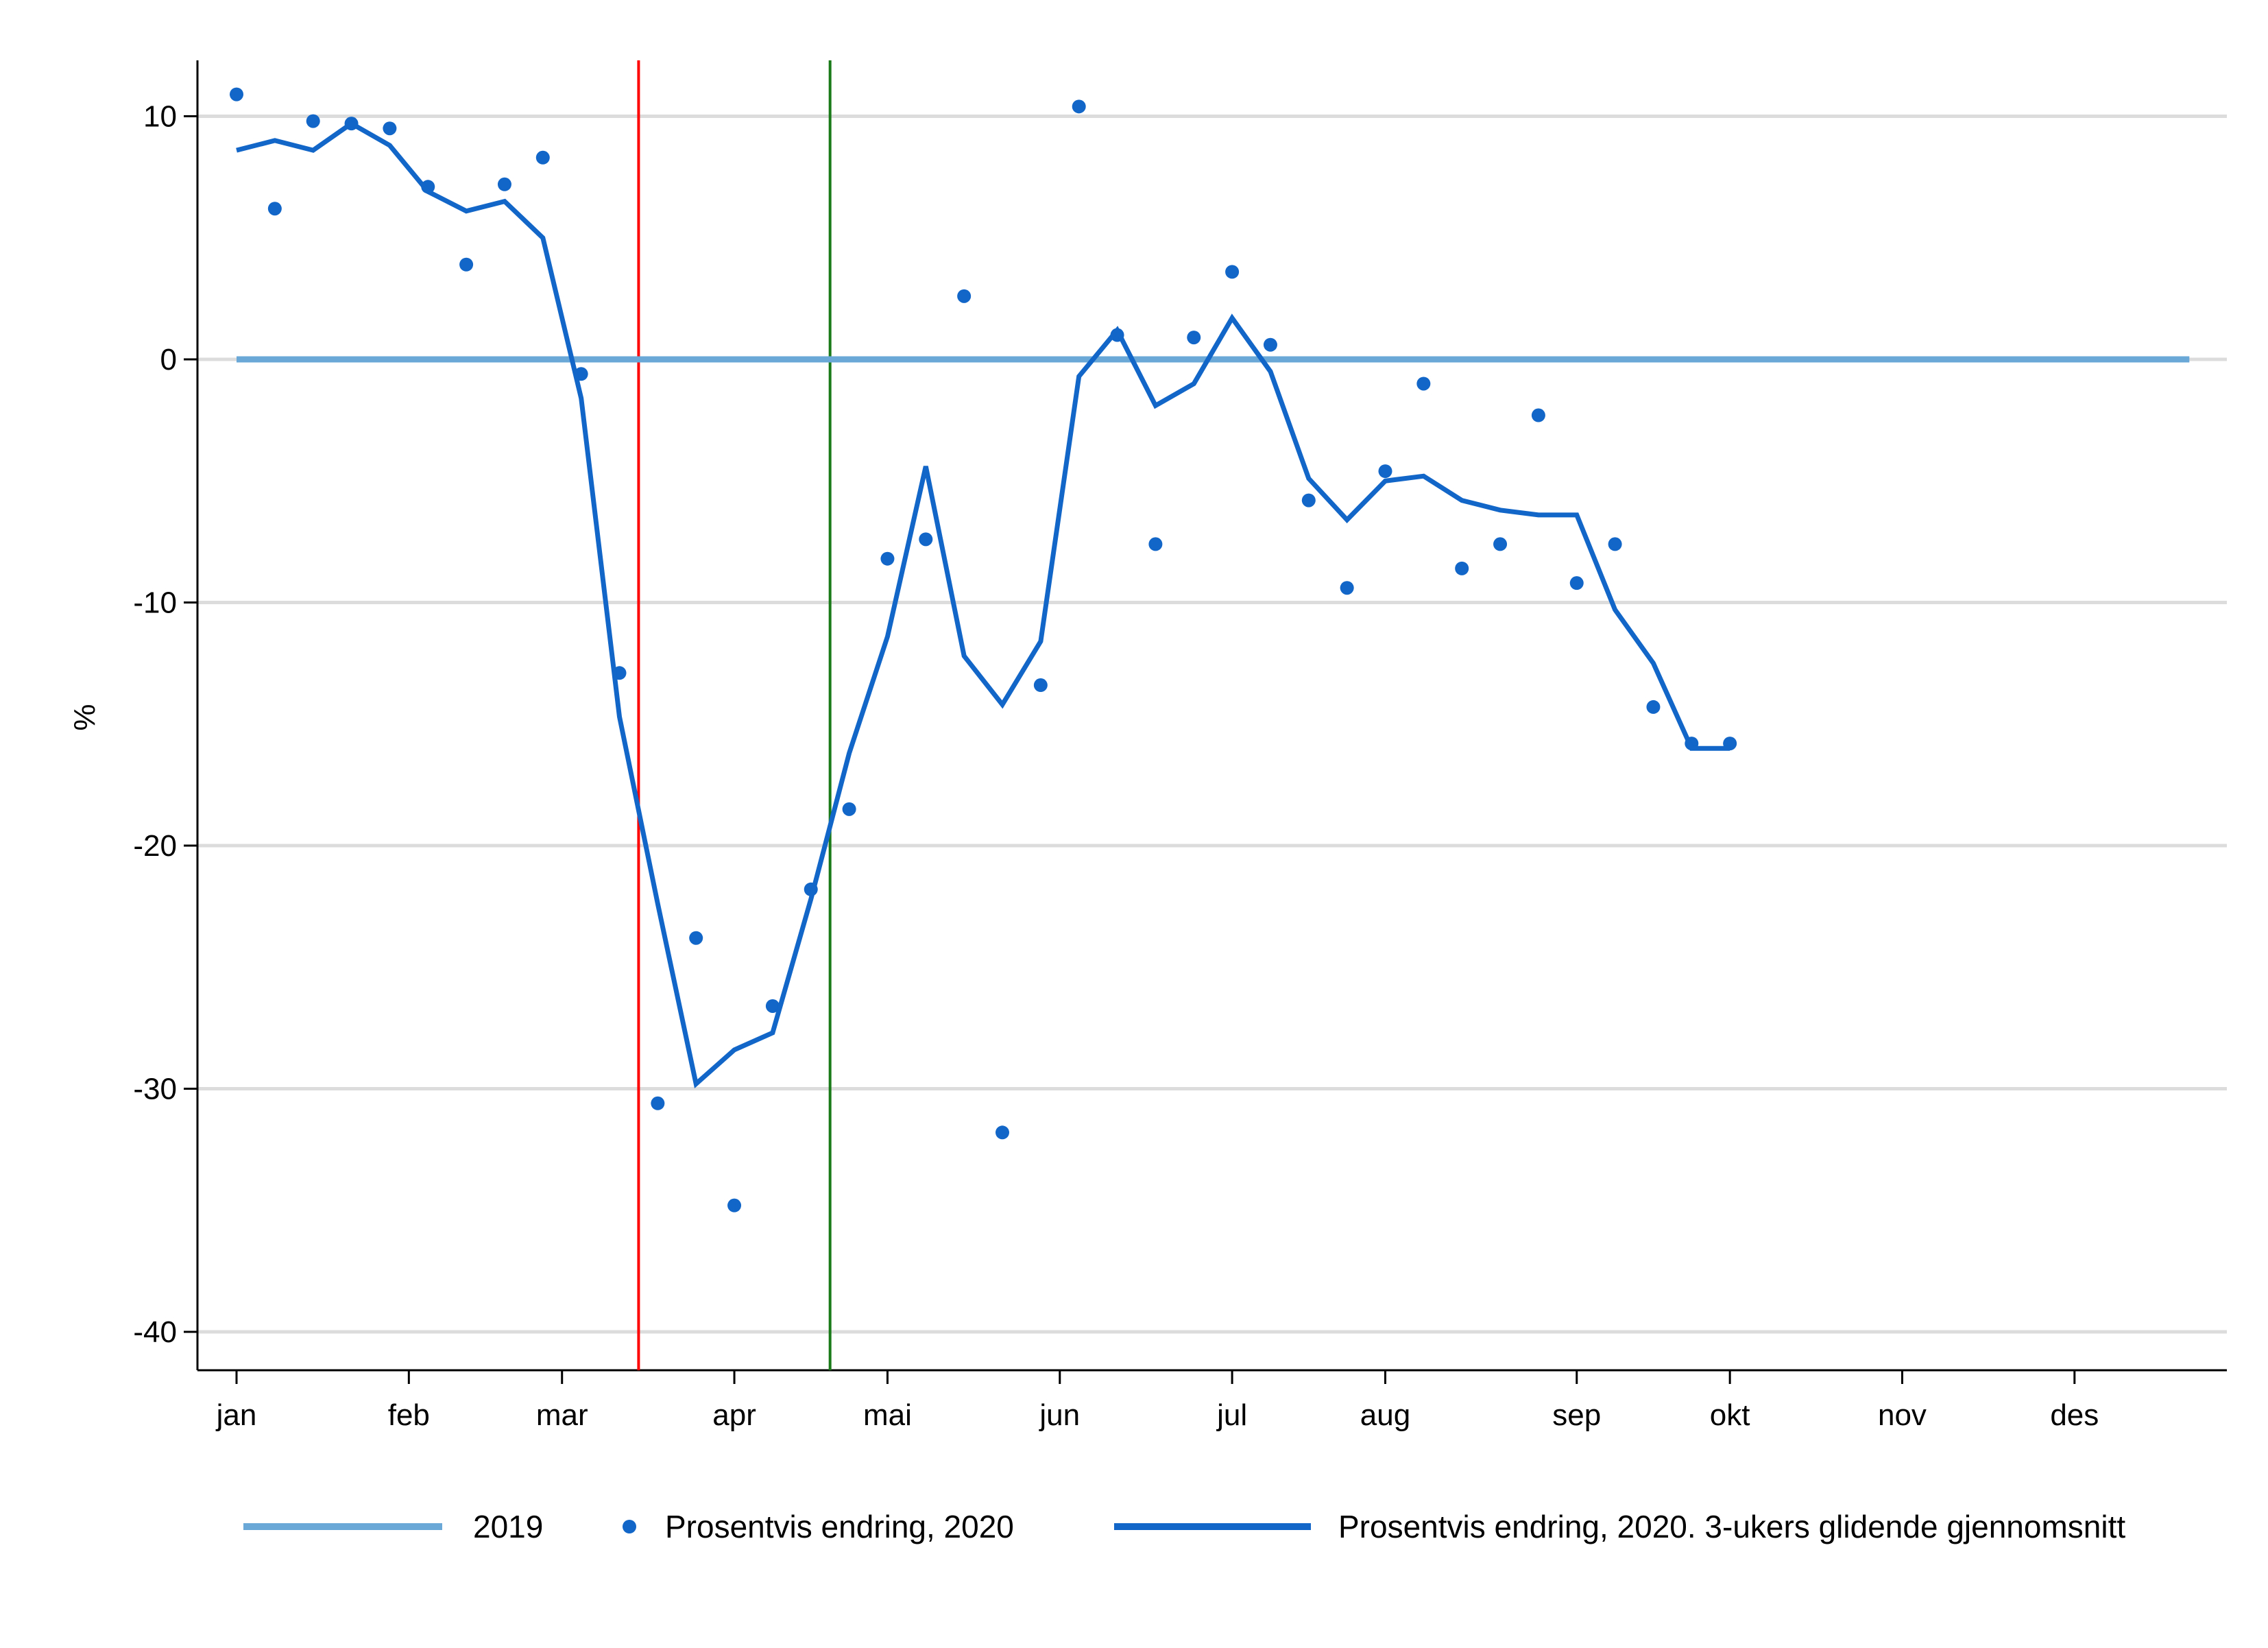  Describe the element at coordinates (409, 1415) in the screenshot. I see `x-tick-label-feb: feb` at that location.